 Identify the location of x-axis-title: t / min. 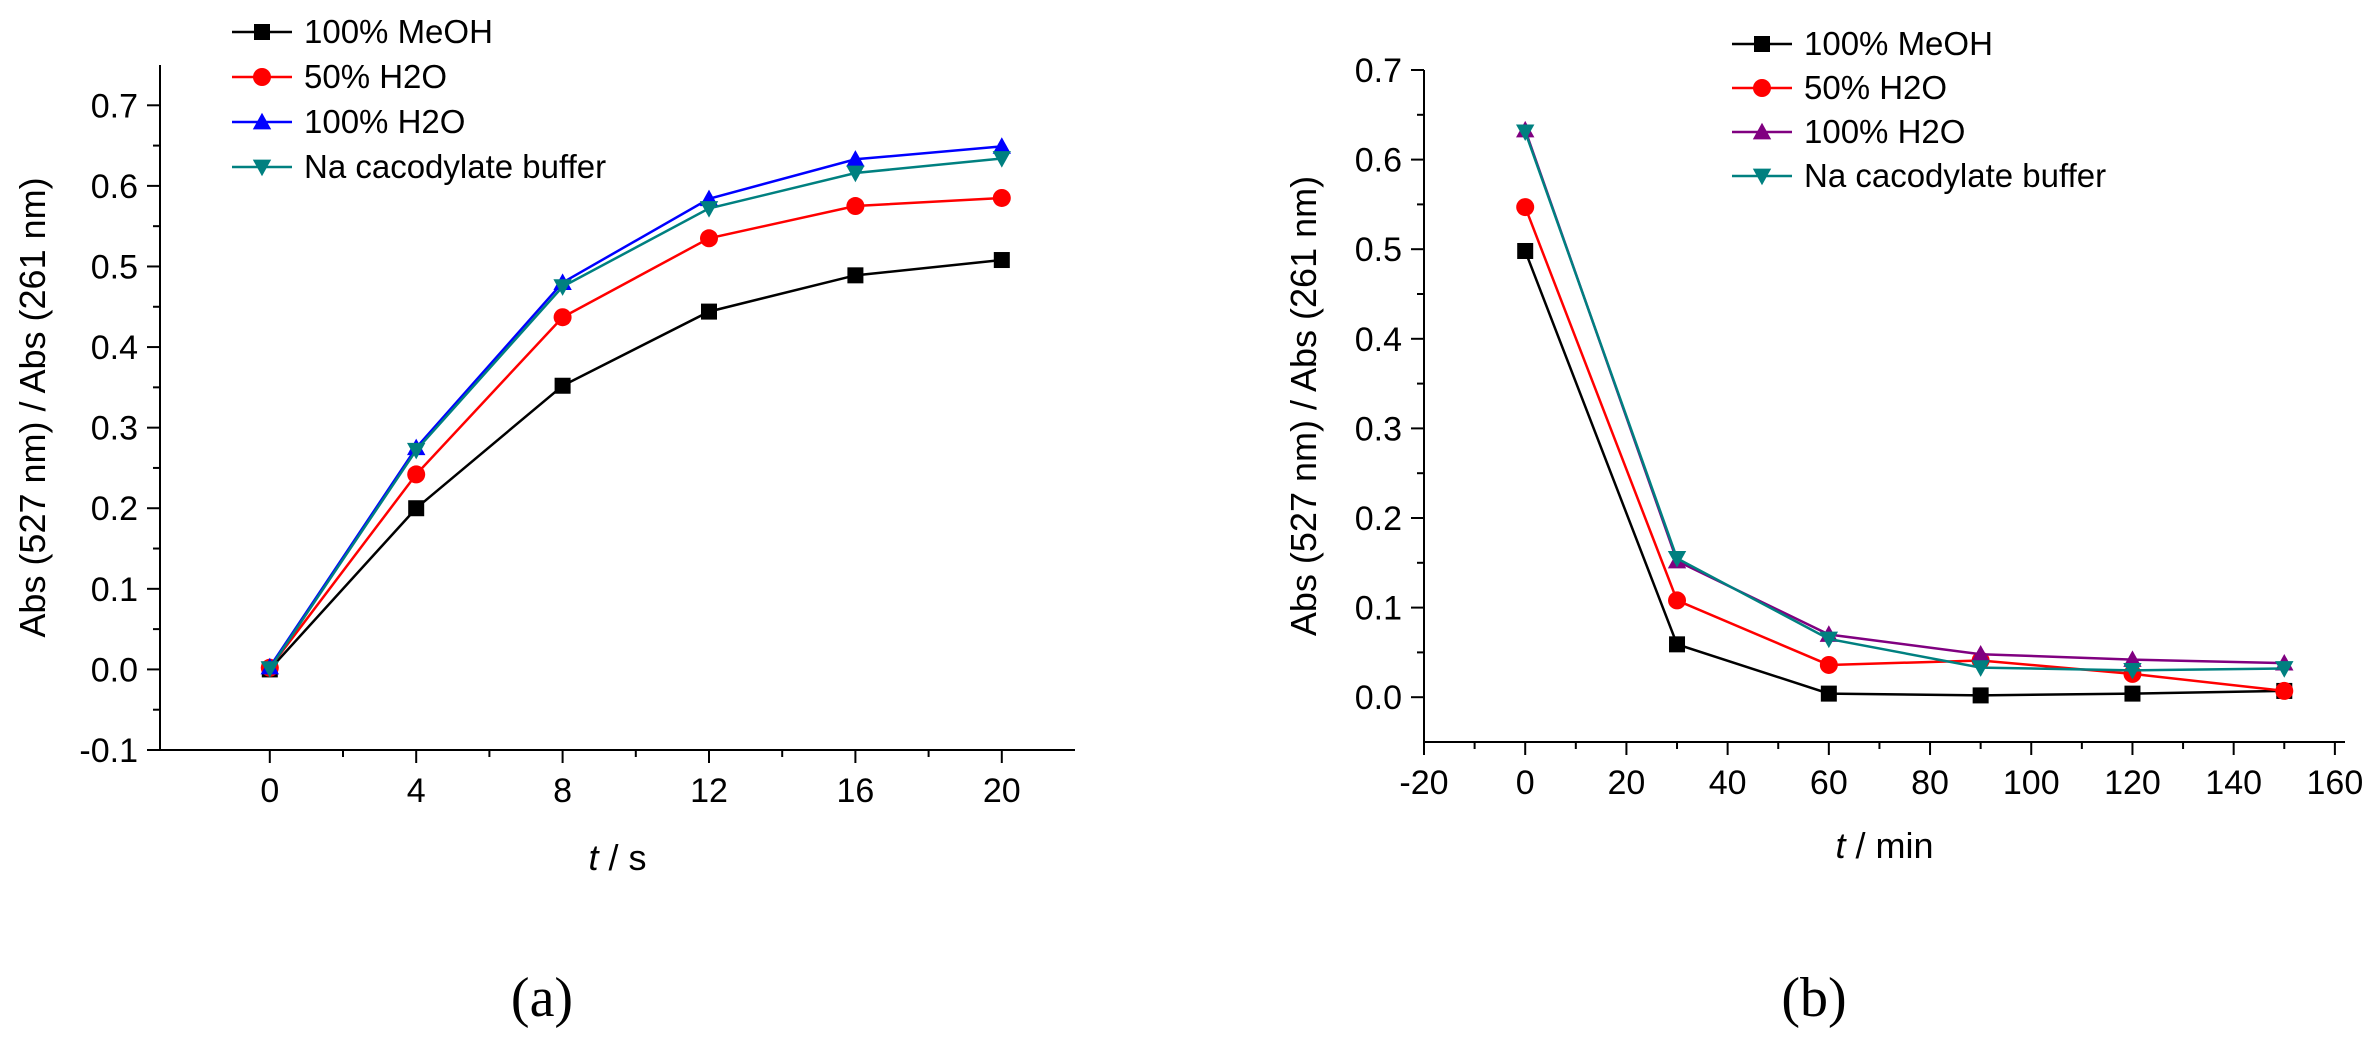
(1884, 845).